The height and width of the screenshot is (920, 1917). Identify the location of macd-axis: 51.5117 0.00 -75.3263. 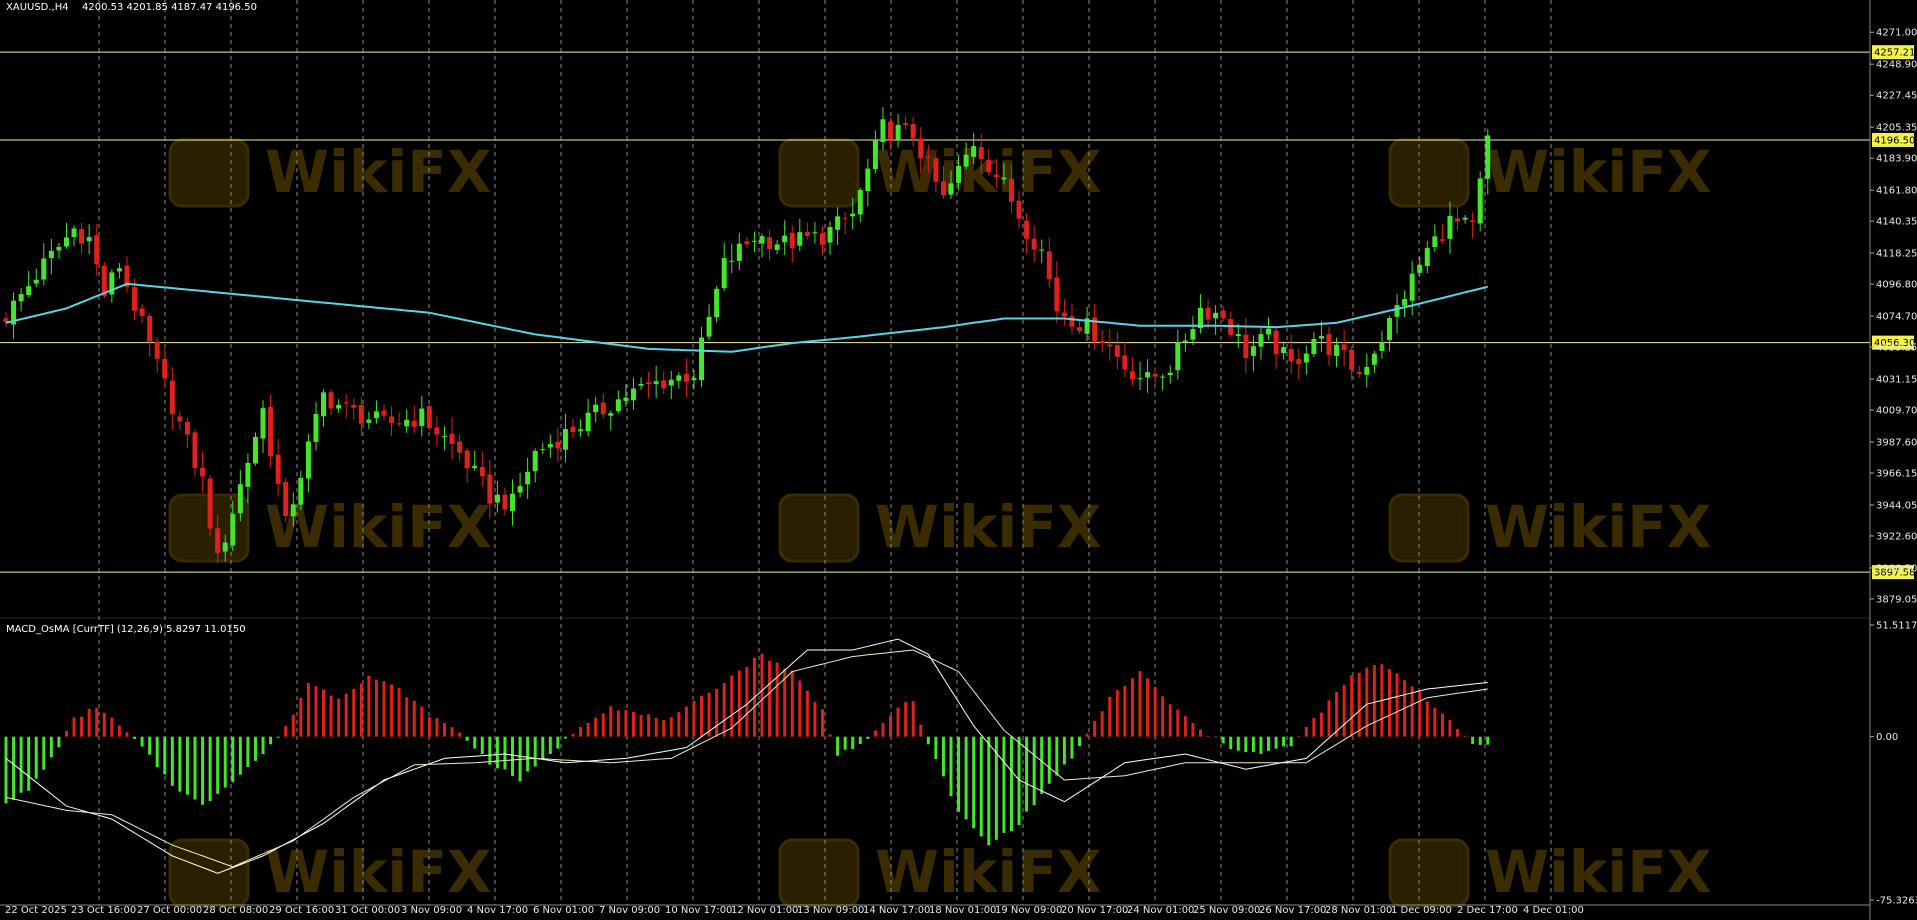
(1893, 764).